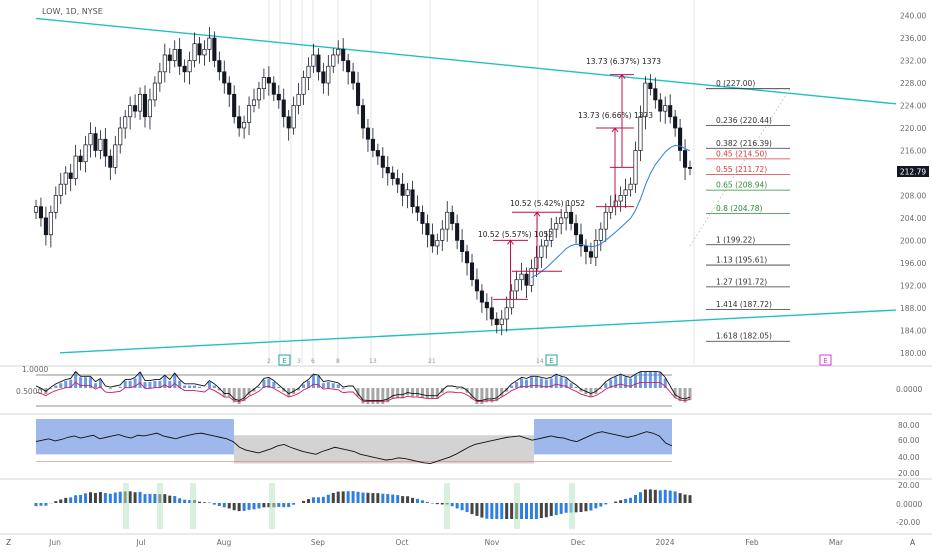  Describe the element at coordinates (913, 263) in the screenshot. I see `price-tick: 196.00` at that location.